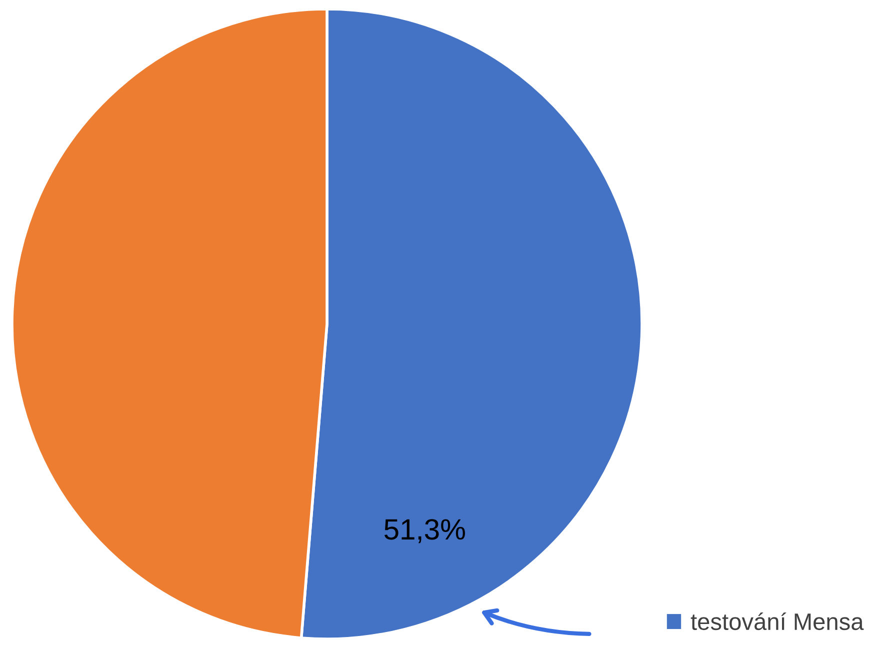  What do you see at coordinates (424, 531) in the screenshot?
I see `data-label: 51,3%` at bounding box center [424, 531].